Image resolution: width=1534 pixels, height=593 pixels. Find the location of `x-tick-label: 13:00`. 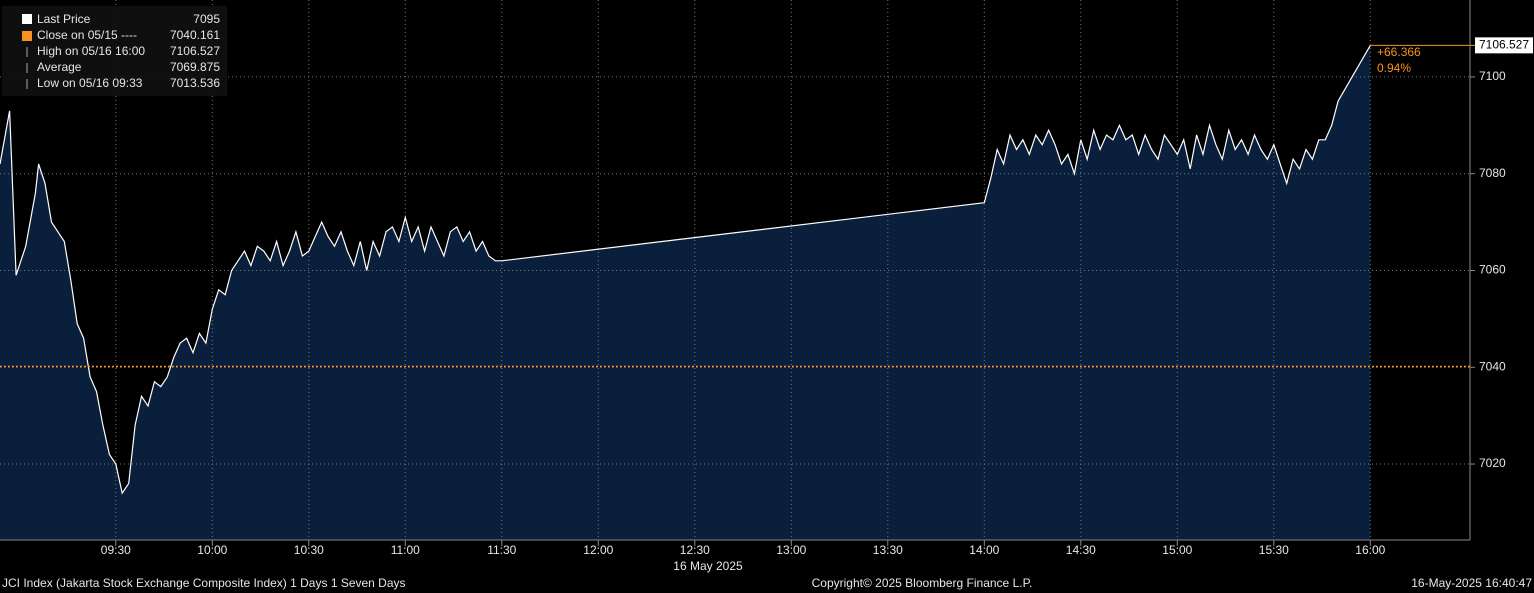

x-tick-label: 13:00 is located at coordinates (791, 550).